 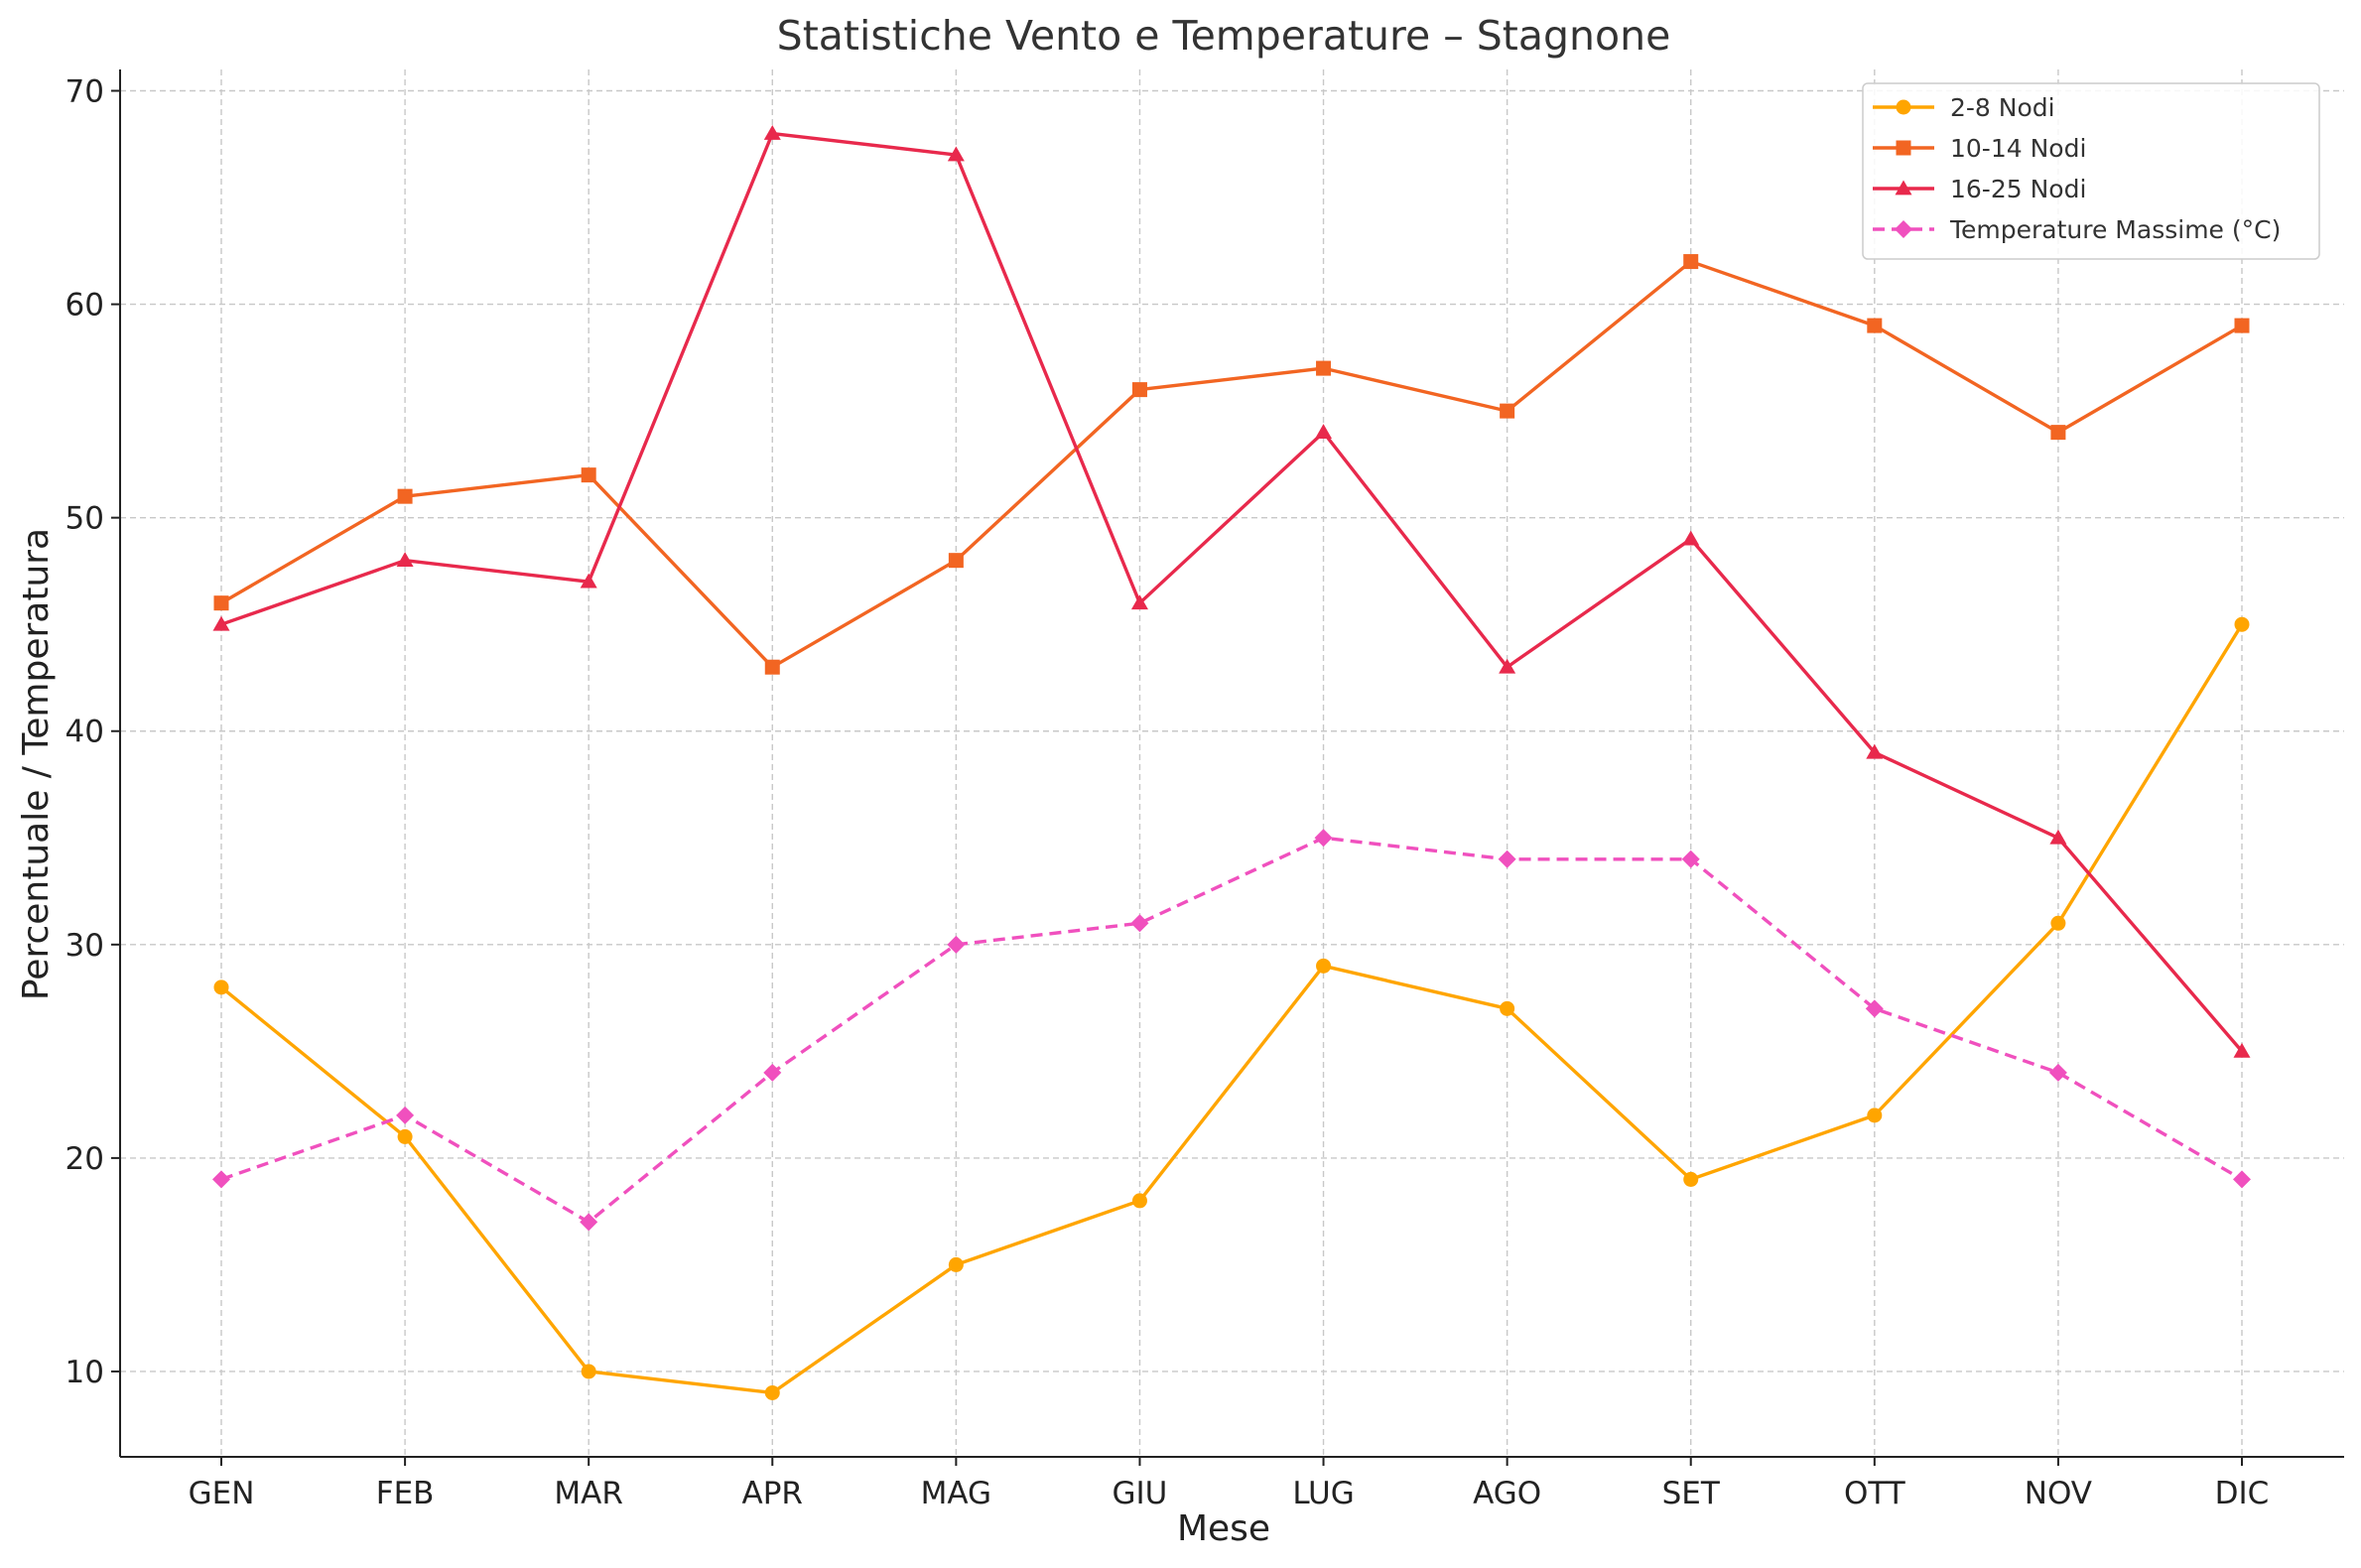 I want to click on x-tick-label: LUG, so click(x=1323, y=1493).